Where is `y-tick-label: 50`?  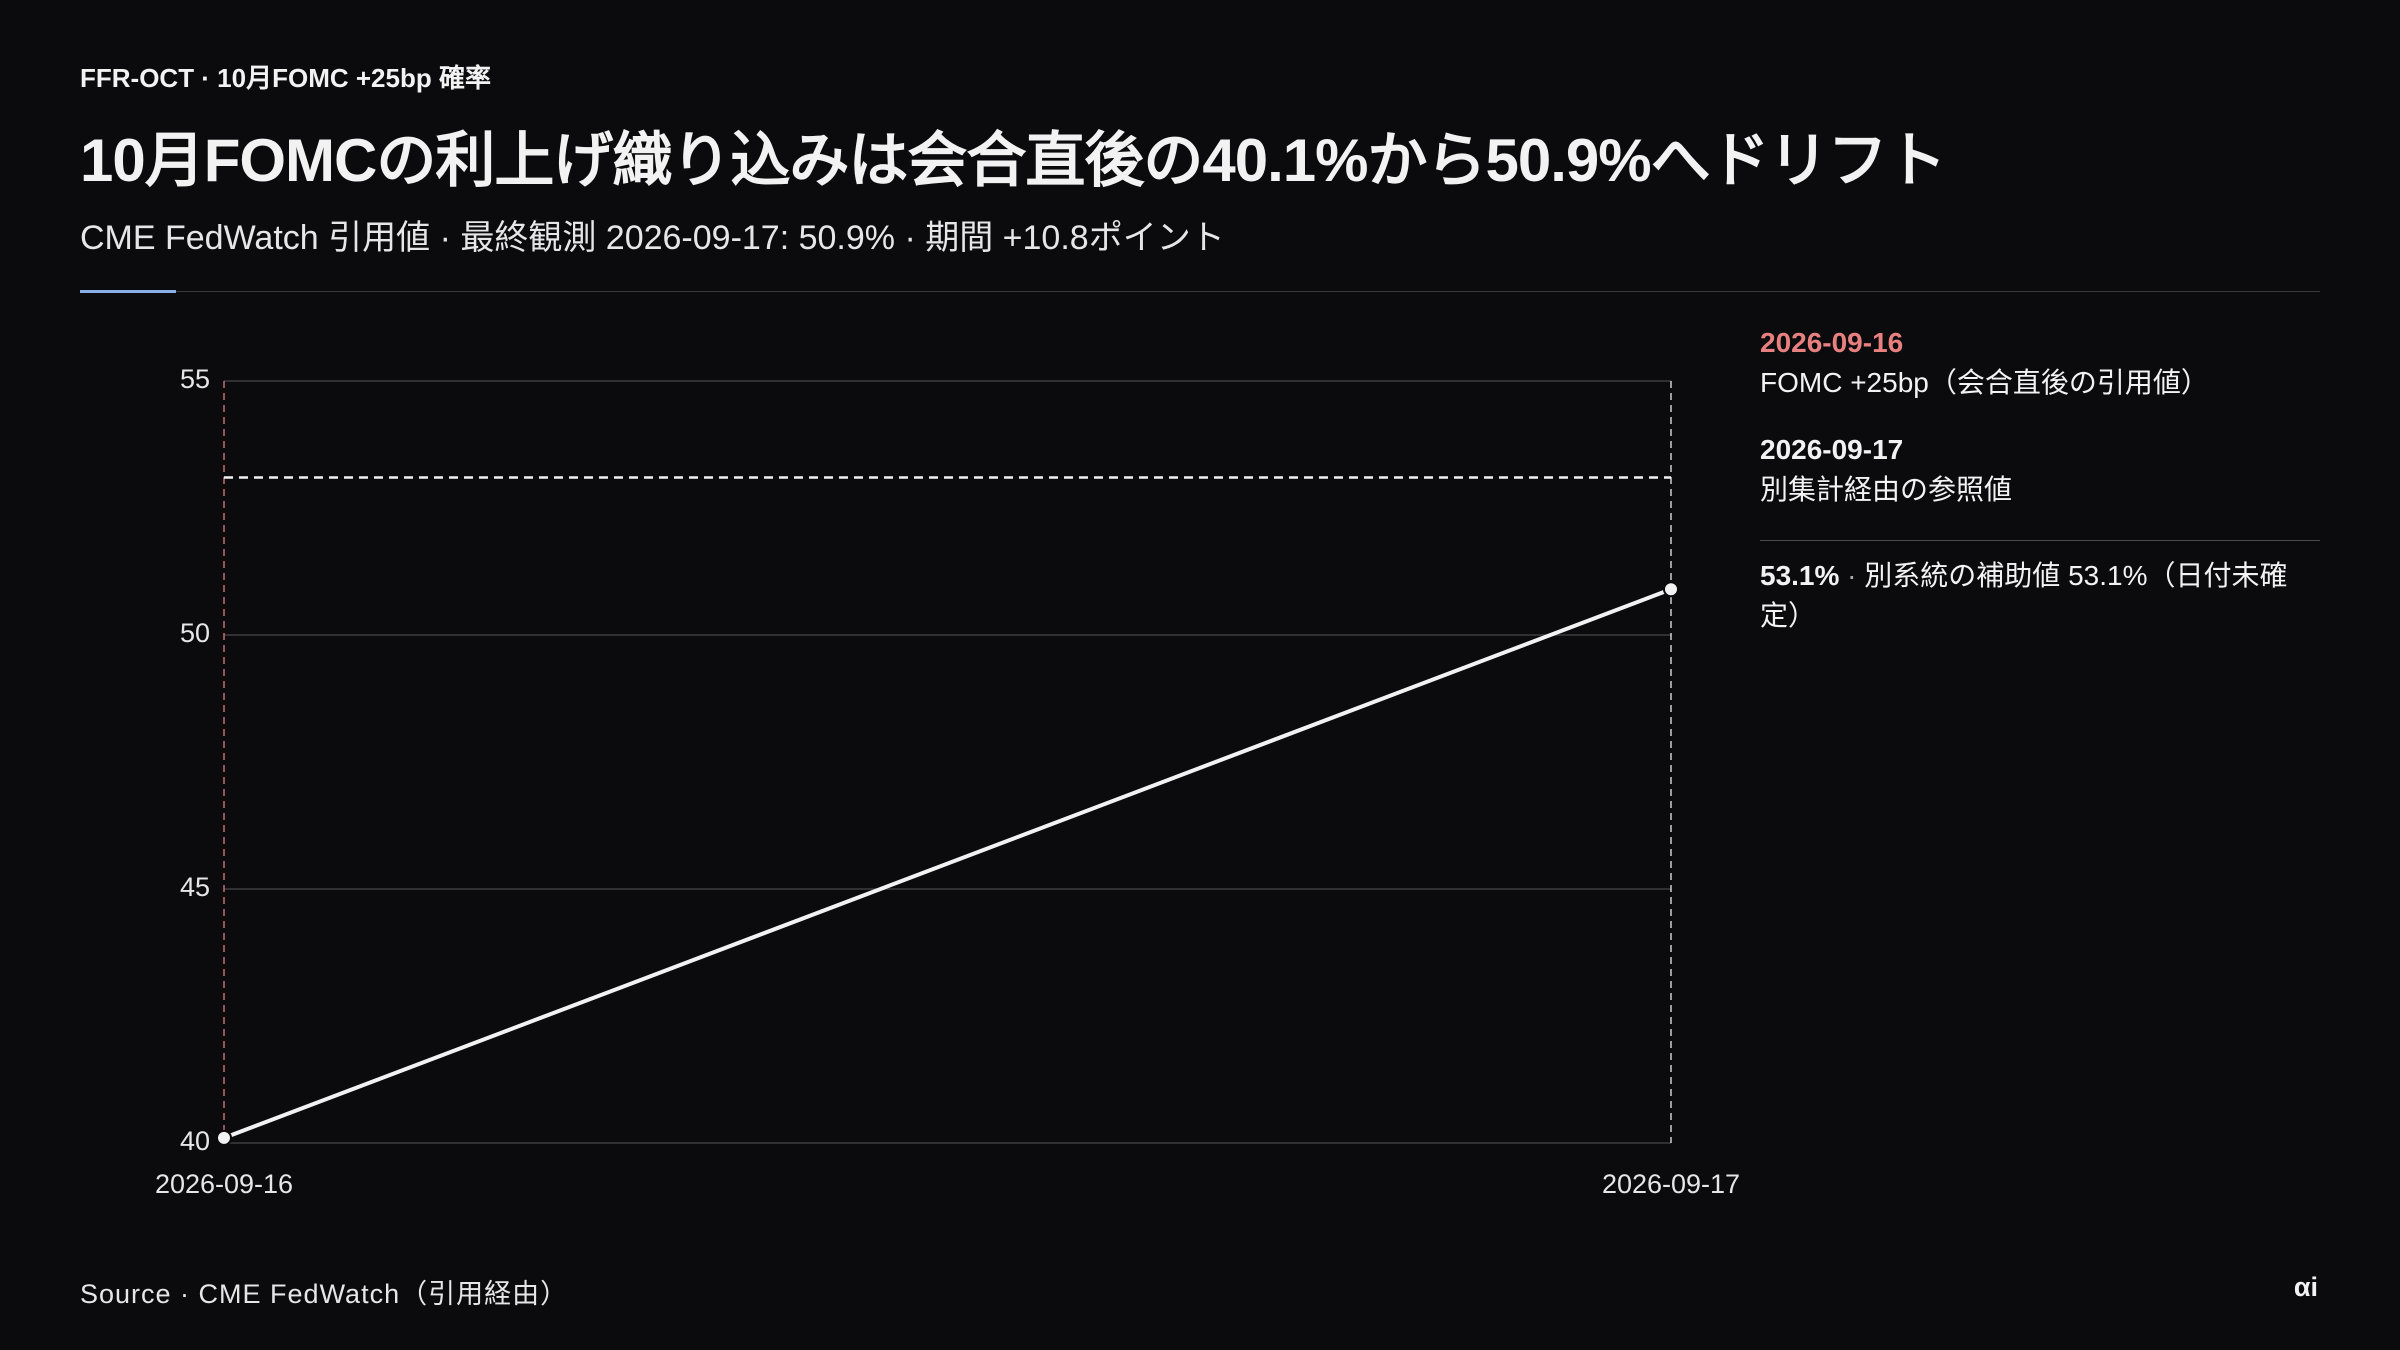
y-tick-label: 50 is located at coordinates (195, 633).